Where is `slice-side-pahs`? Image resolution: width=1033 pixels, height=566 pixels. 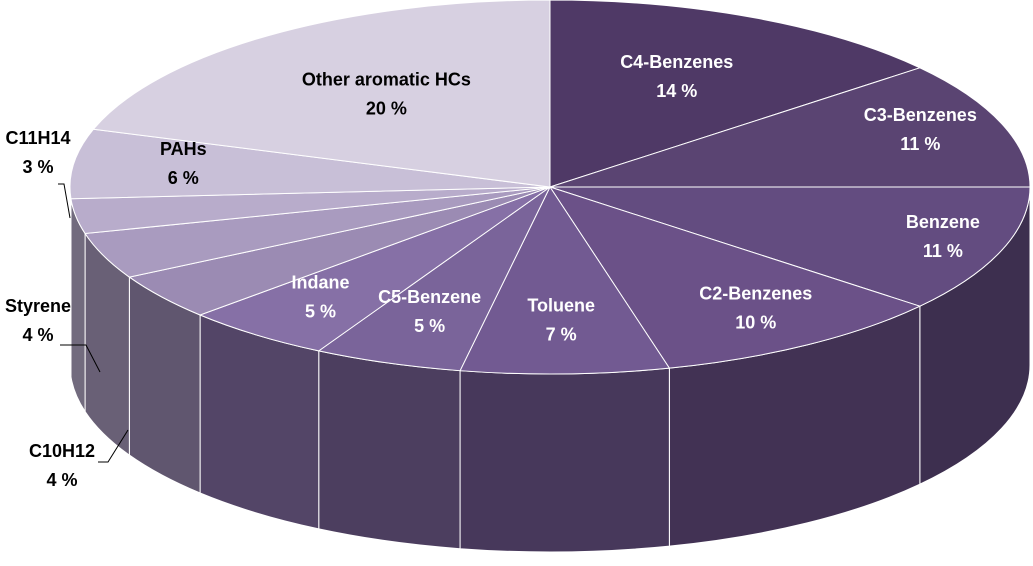 slice-side-pahs is located at coordinates (70, 281).